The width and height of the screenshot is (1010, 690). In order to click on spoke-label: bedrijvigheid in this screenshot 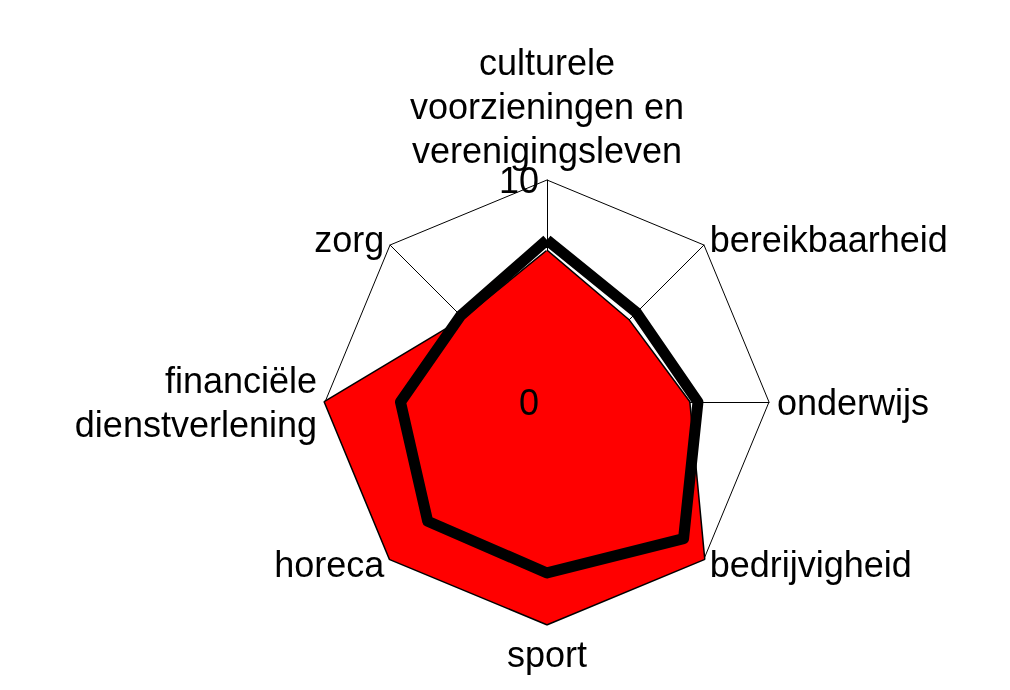, I will do `click(810, 565)`.